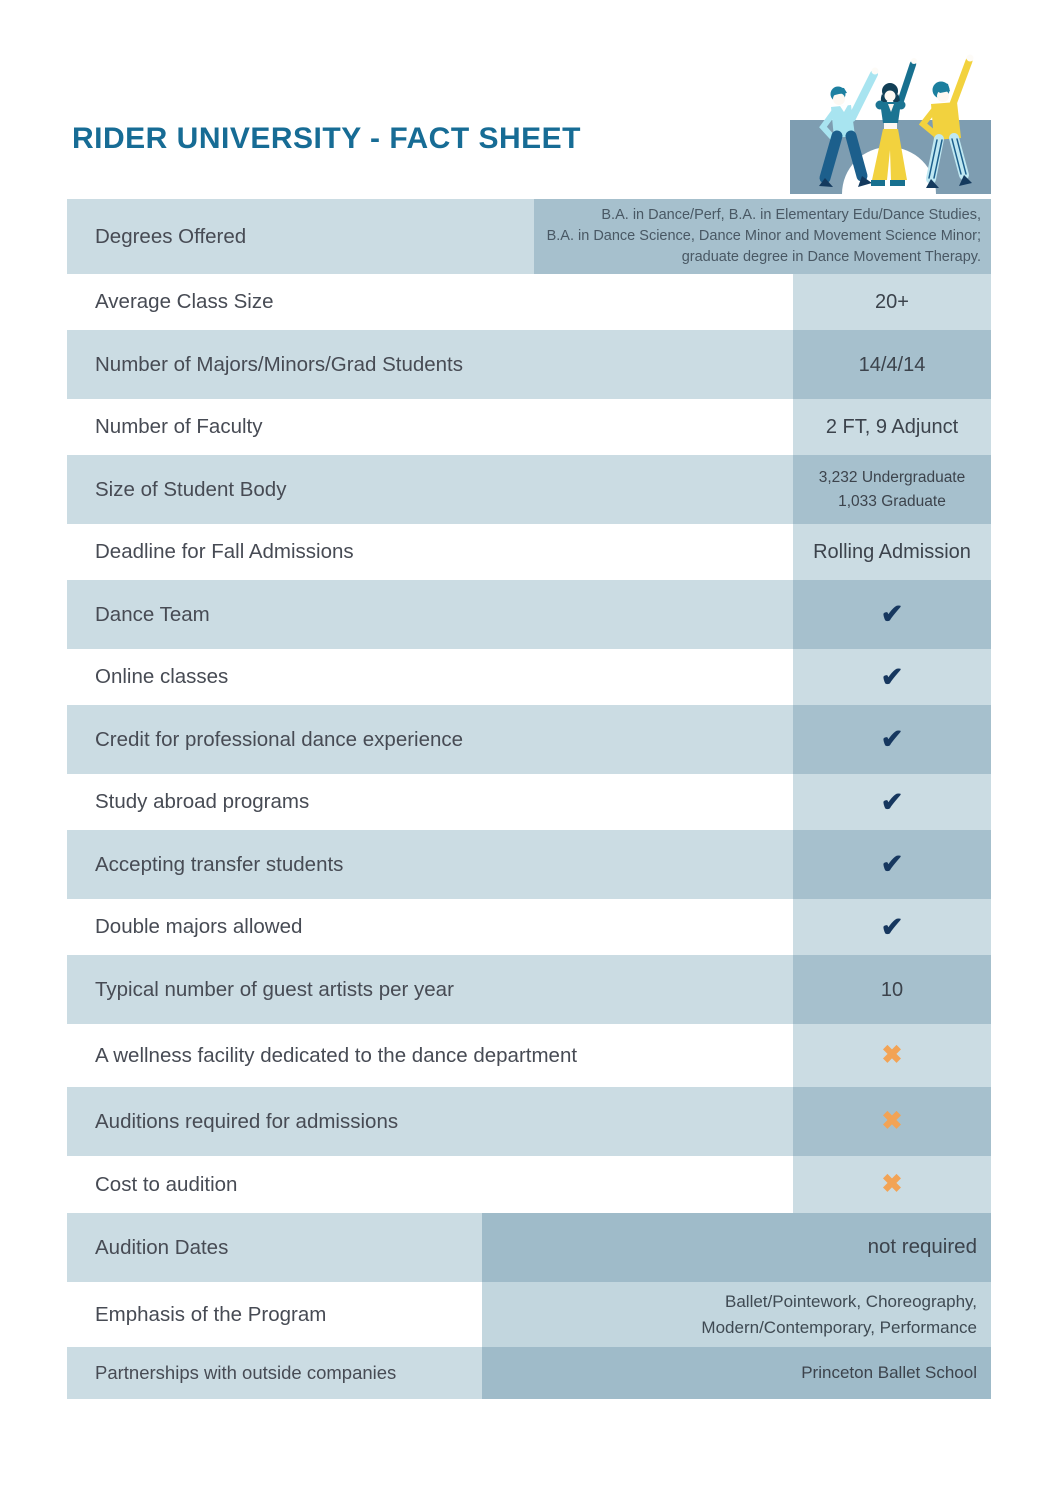  I want to click on dancer-middle, so click(894, 122).